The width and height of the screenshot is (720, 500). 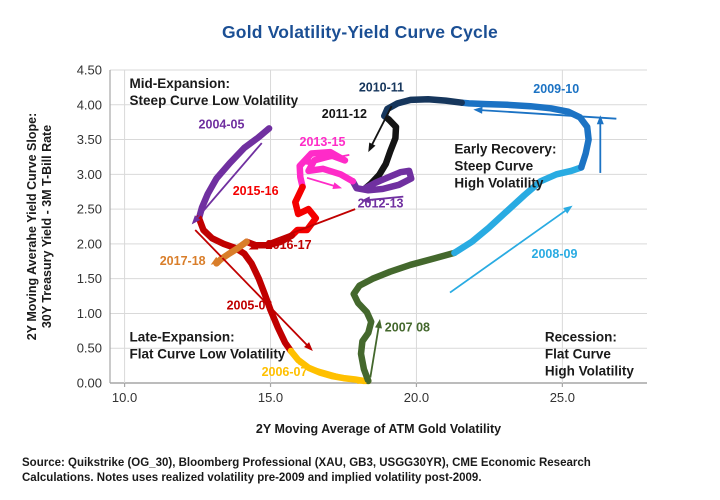 I want to click on series-label-2013-15: 2013-15, so click(x=323, y=142).